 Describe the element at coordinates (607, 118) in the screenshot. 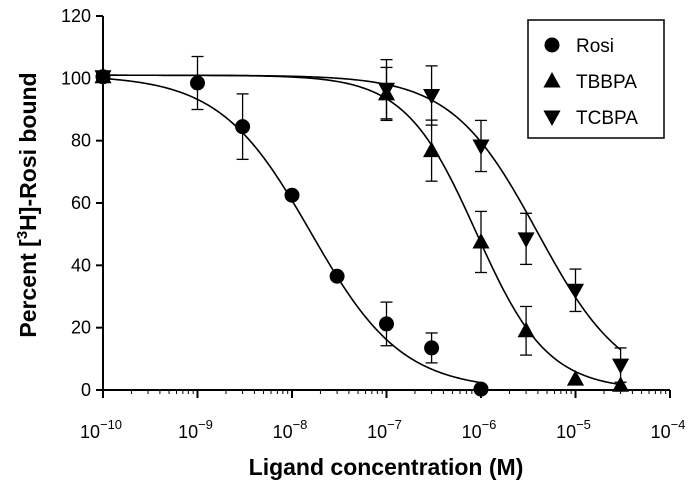

I see `legend-label: TCBPA` at that location.